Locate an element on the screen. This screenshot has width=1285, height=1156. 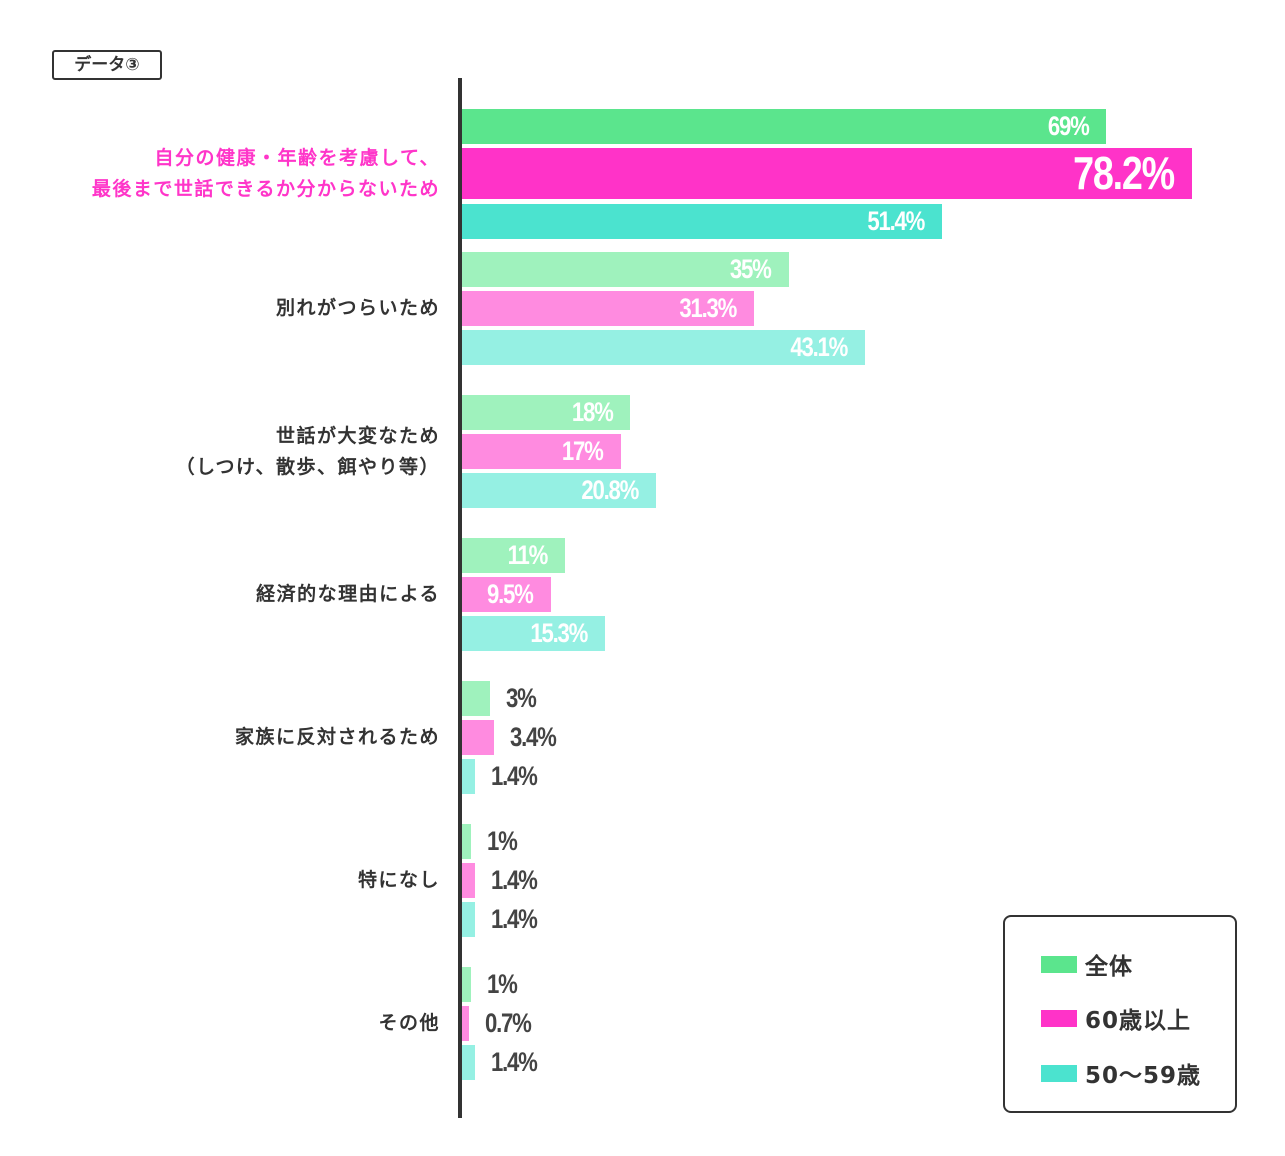
legend-label-60plus: 60歳以上 is located at coordinates (1138, 1021).